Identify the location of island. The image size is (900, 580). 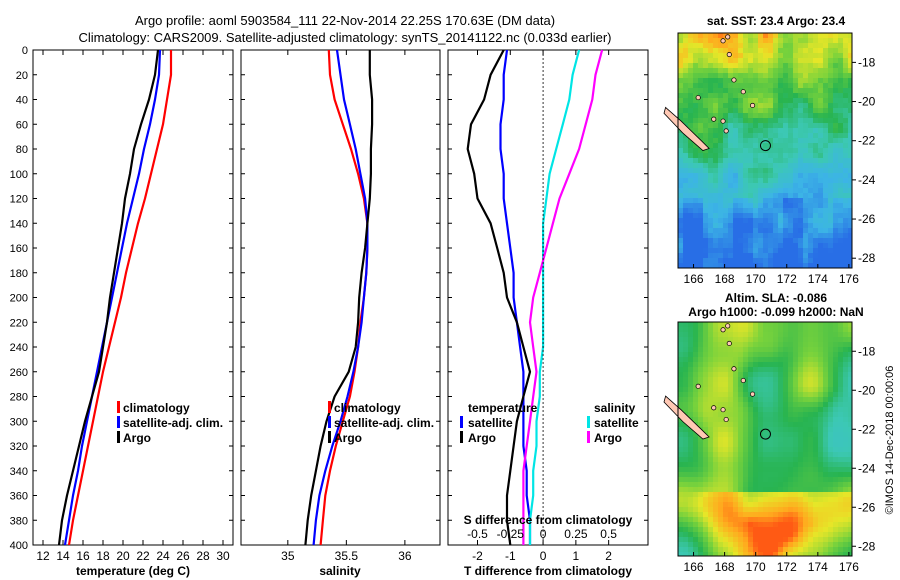
(726, 419).